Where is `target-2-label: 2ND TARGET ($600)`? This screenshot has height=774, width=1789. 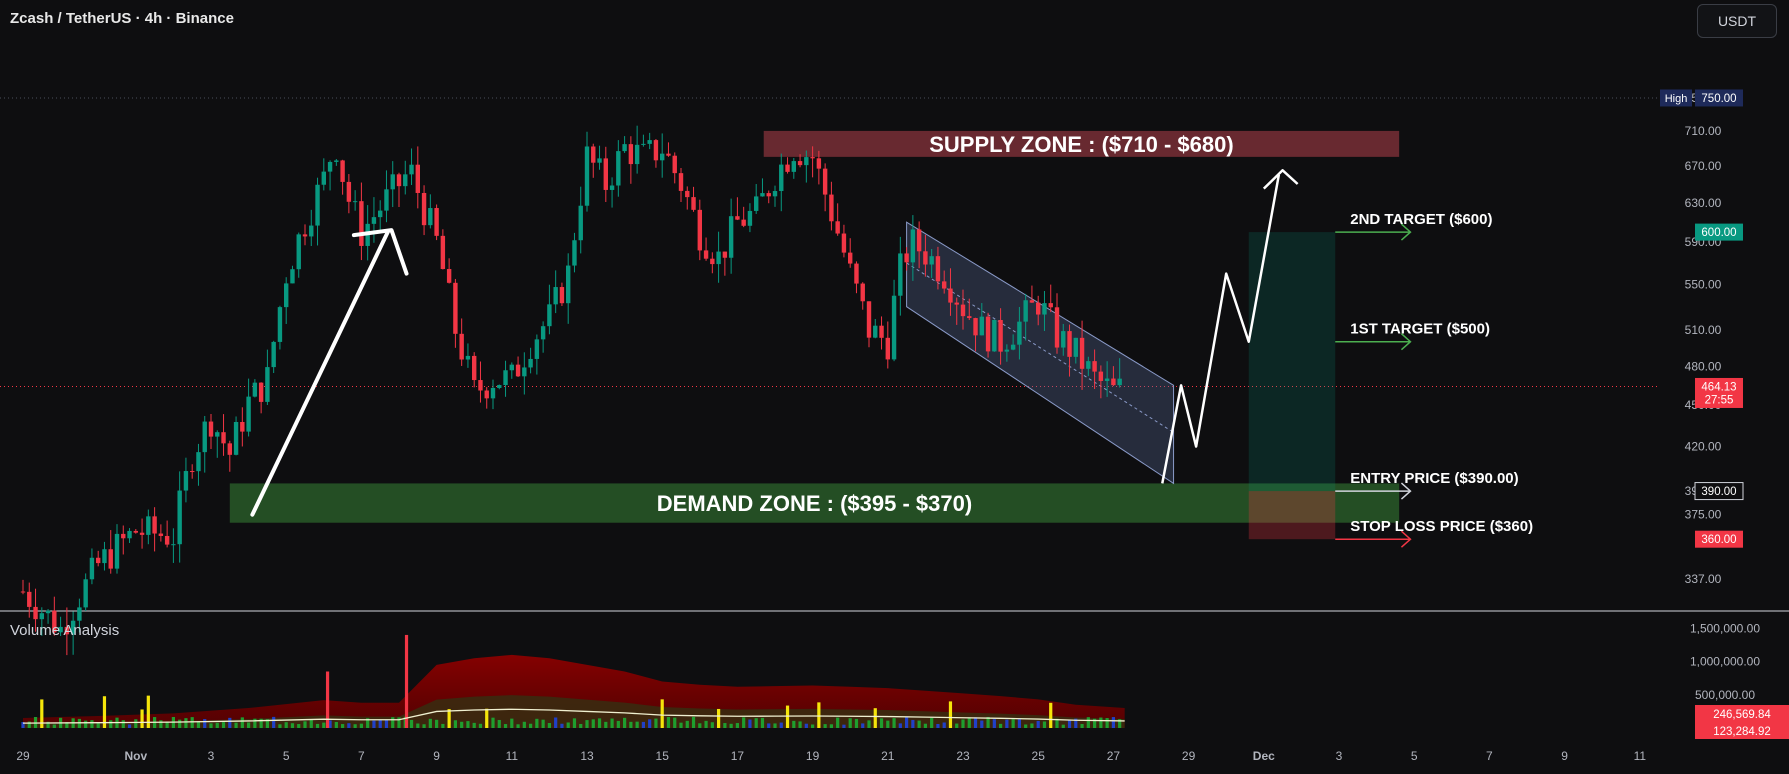
target-2-label: 2ND TARGET ($600) is located at coordinates (1421, 219).